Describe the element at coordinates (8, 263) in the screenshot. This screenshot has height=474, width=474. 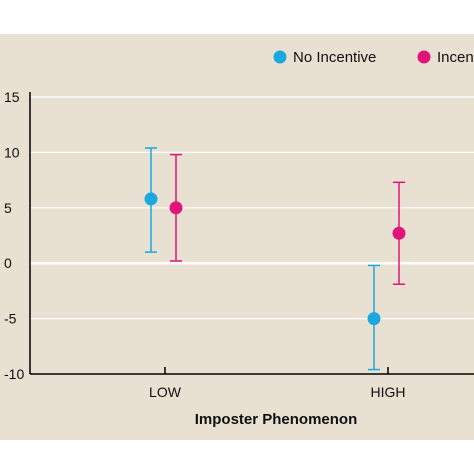
I see `y-tick-label-3: 0` at that location.